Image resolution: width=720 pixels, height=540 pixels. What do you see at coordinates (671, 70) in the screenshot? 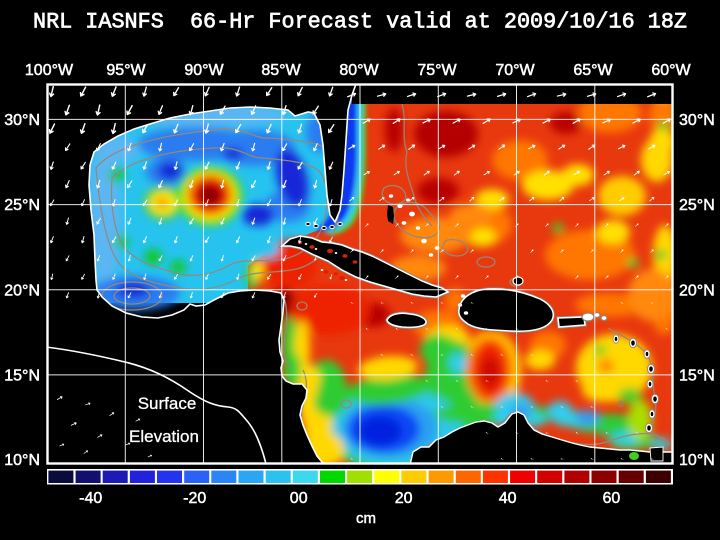
I see `svg-text: 60°W` at bounding box center [671, 70].